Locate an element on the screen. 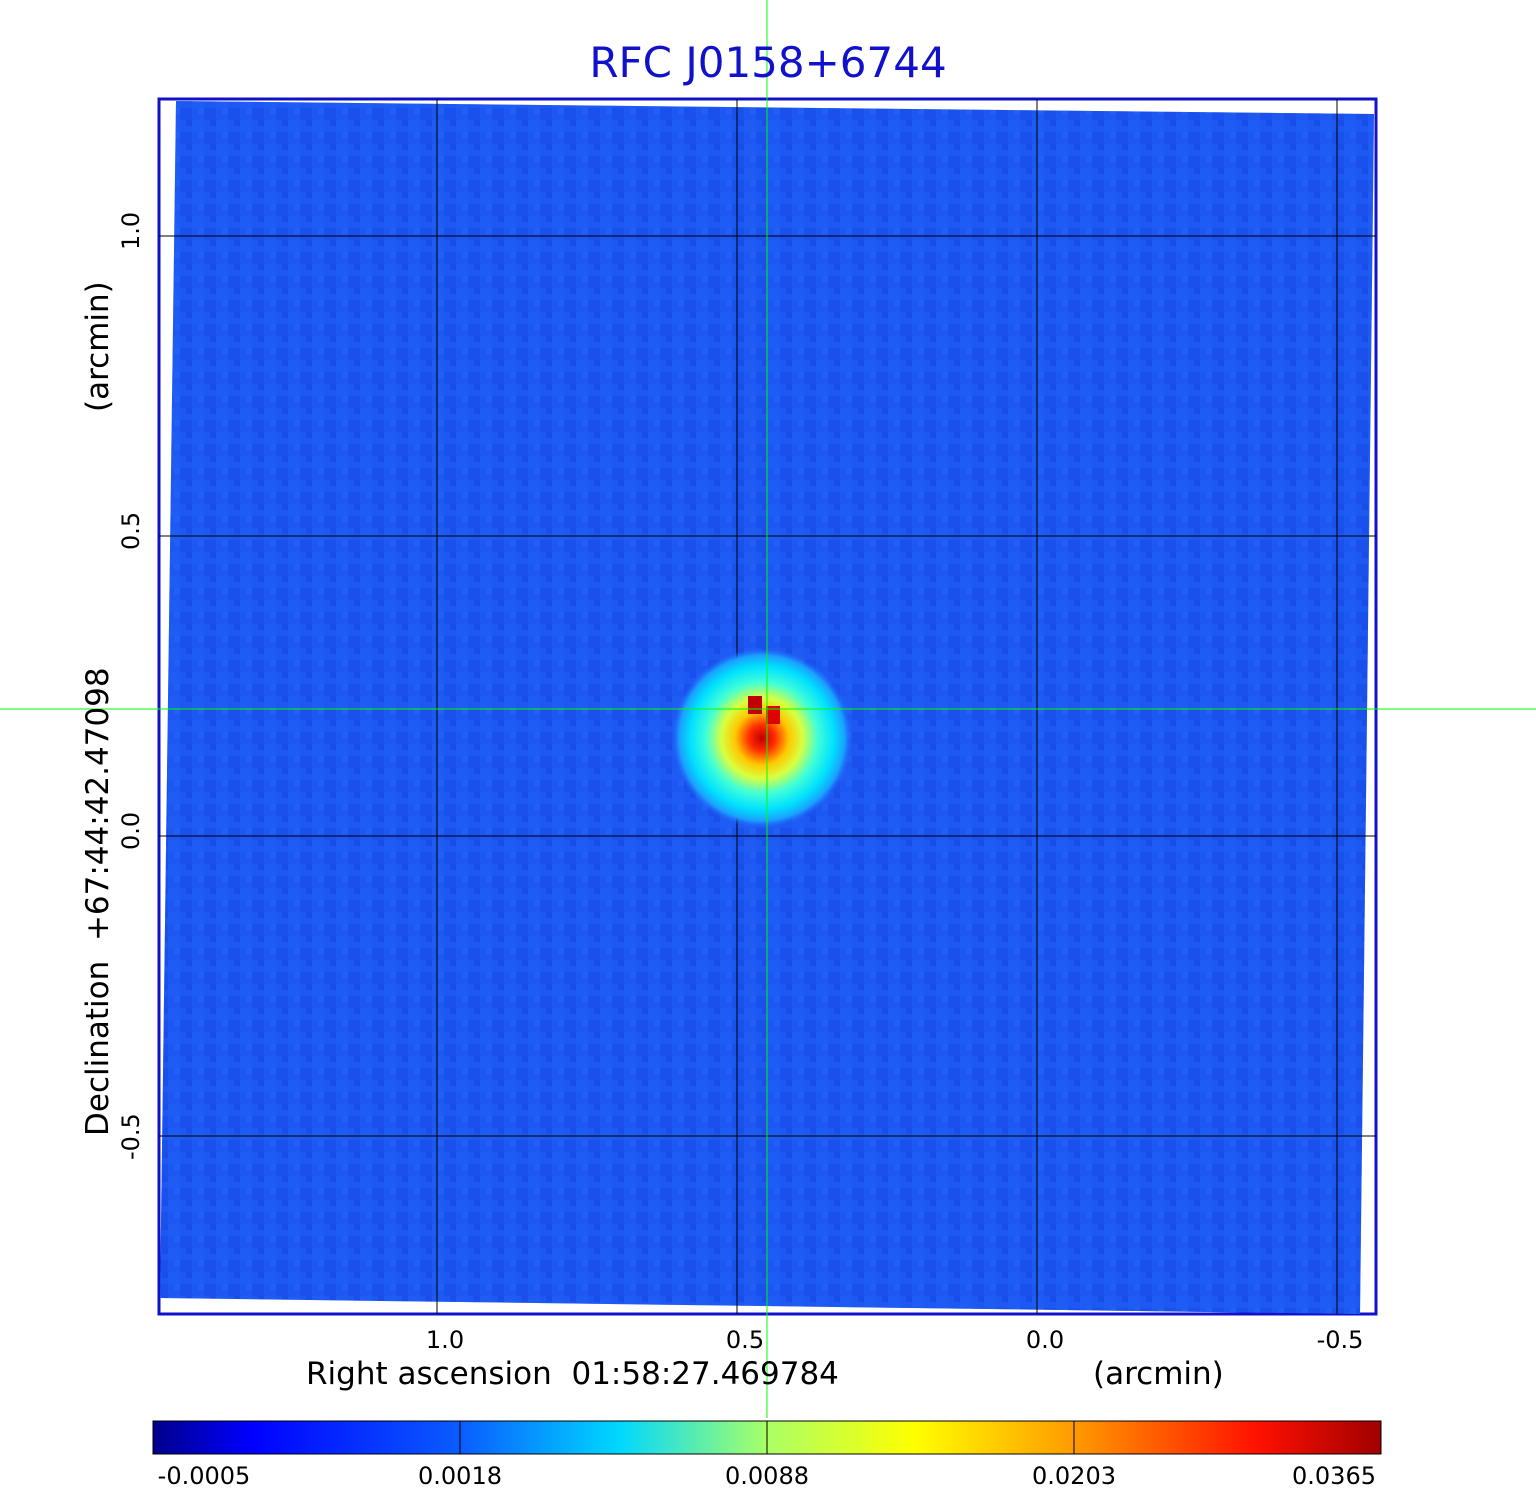 The height and width of the screenshot is (1511, 1536). x-tick-label: 1.0 is located at coordinates (445, 1340).